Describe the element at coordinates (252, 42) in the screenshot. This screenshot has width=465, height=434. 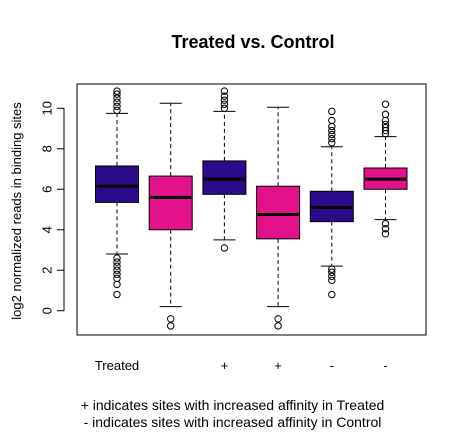
I see `chart-title: Treated vs. Control` at that location.